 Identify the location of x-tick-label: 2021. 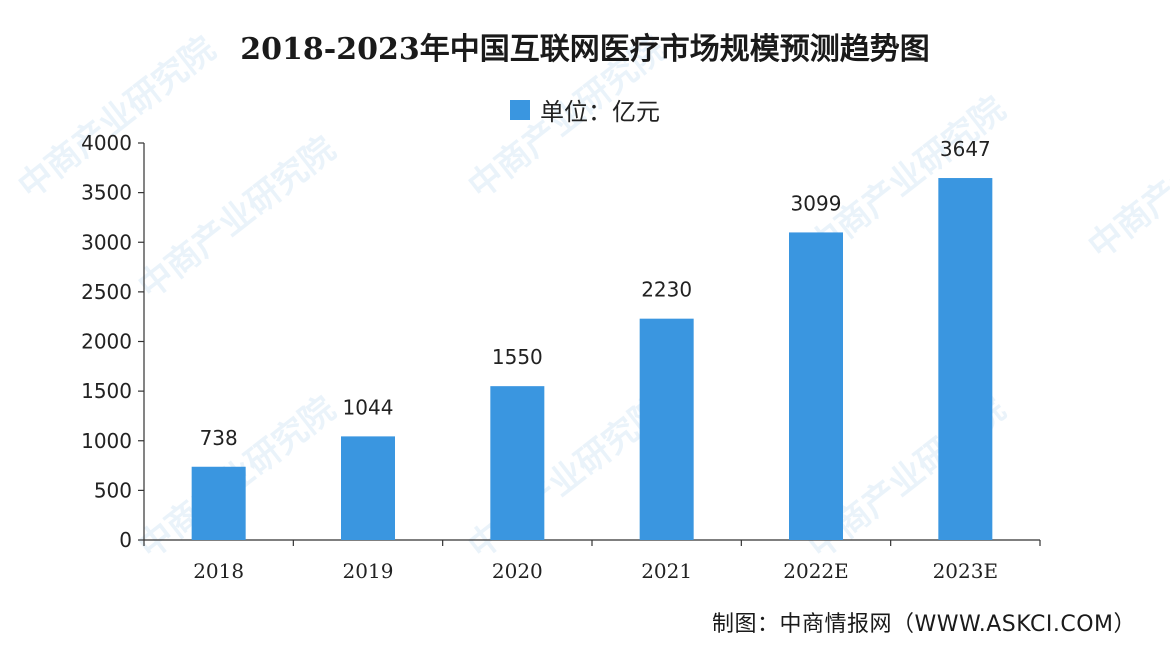
(666, 571).